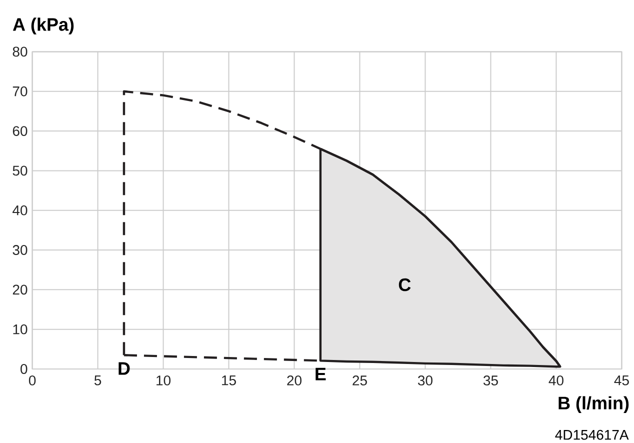 This screenshot has width=634, height=443. I want to click on x-tick-label: 45, so click(621, 381).